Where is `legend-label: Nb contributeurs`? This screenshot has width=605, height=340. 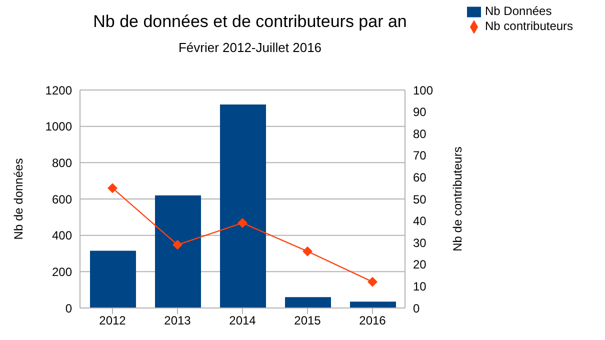
legend-label: Nb contributeurs is located at coordinates (529, 25).